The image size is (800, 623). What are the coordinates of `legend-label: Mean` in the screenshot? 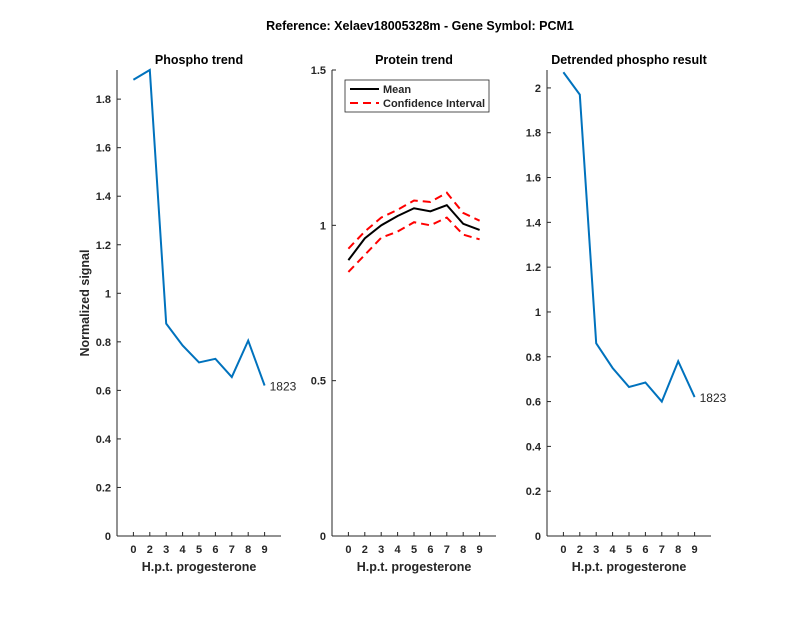 It's located at (397, 90).